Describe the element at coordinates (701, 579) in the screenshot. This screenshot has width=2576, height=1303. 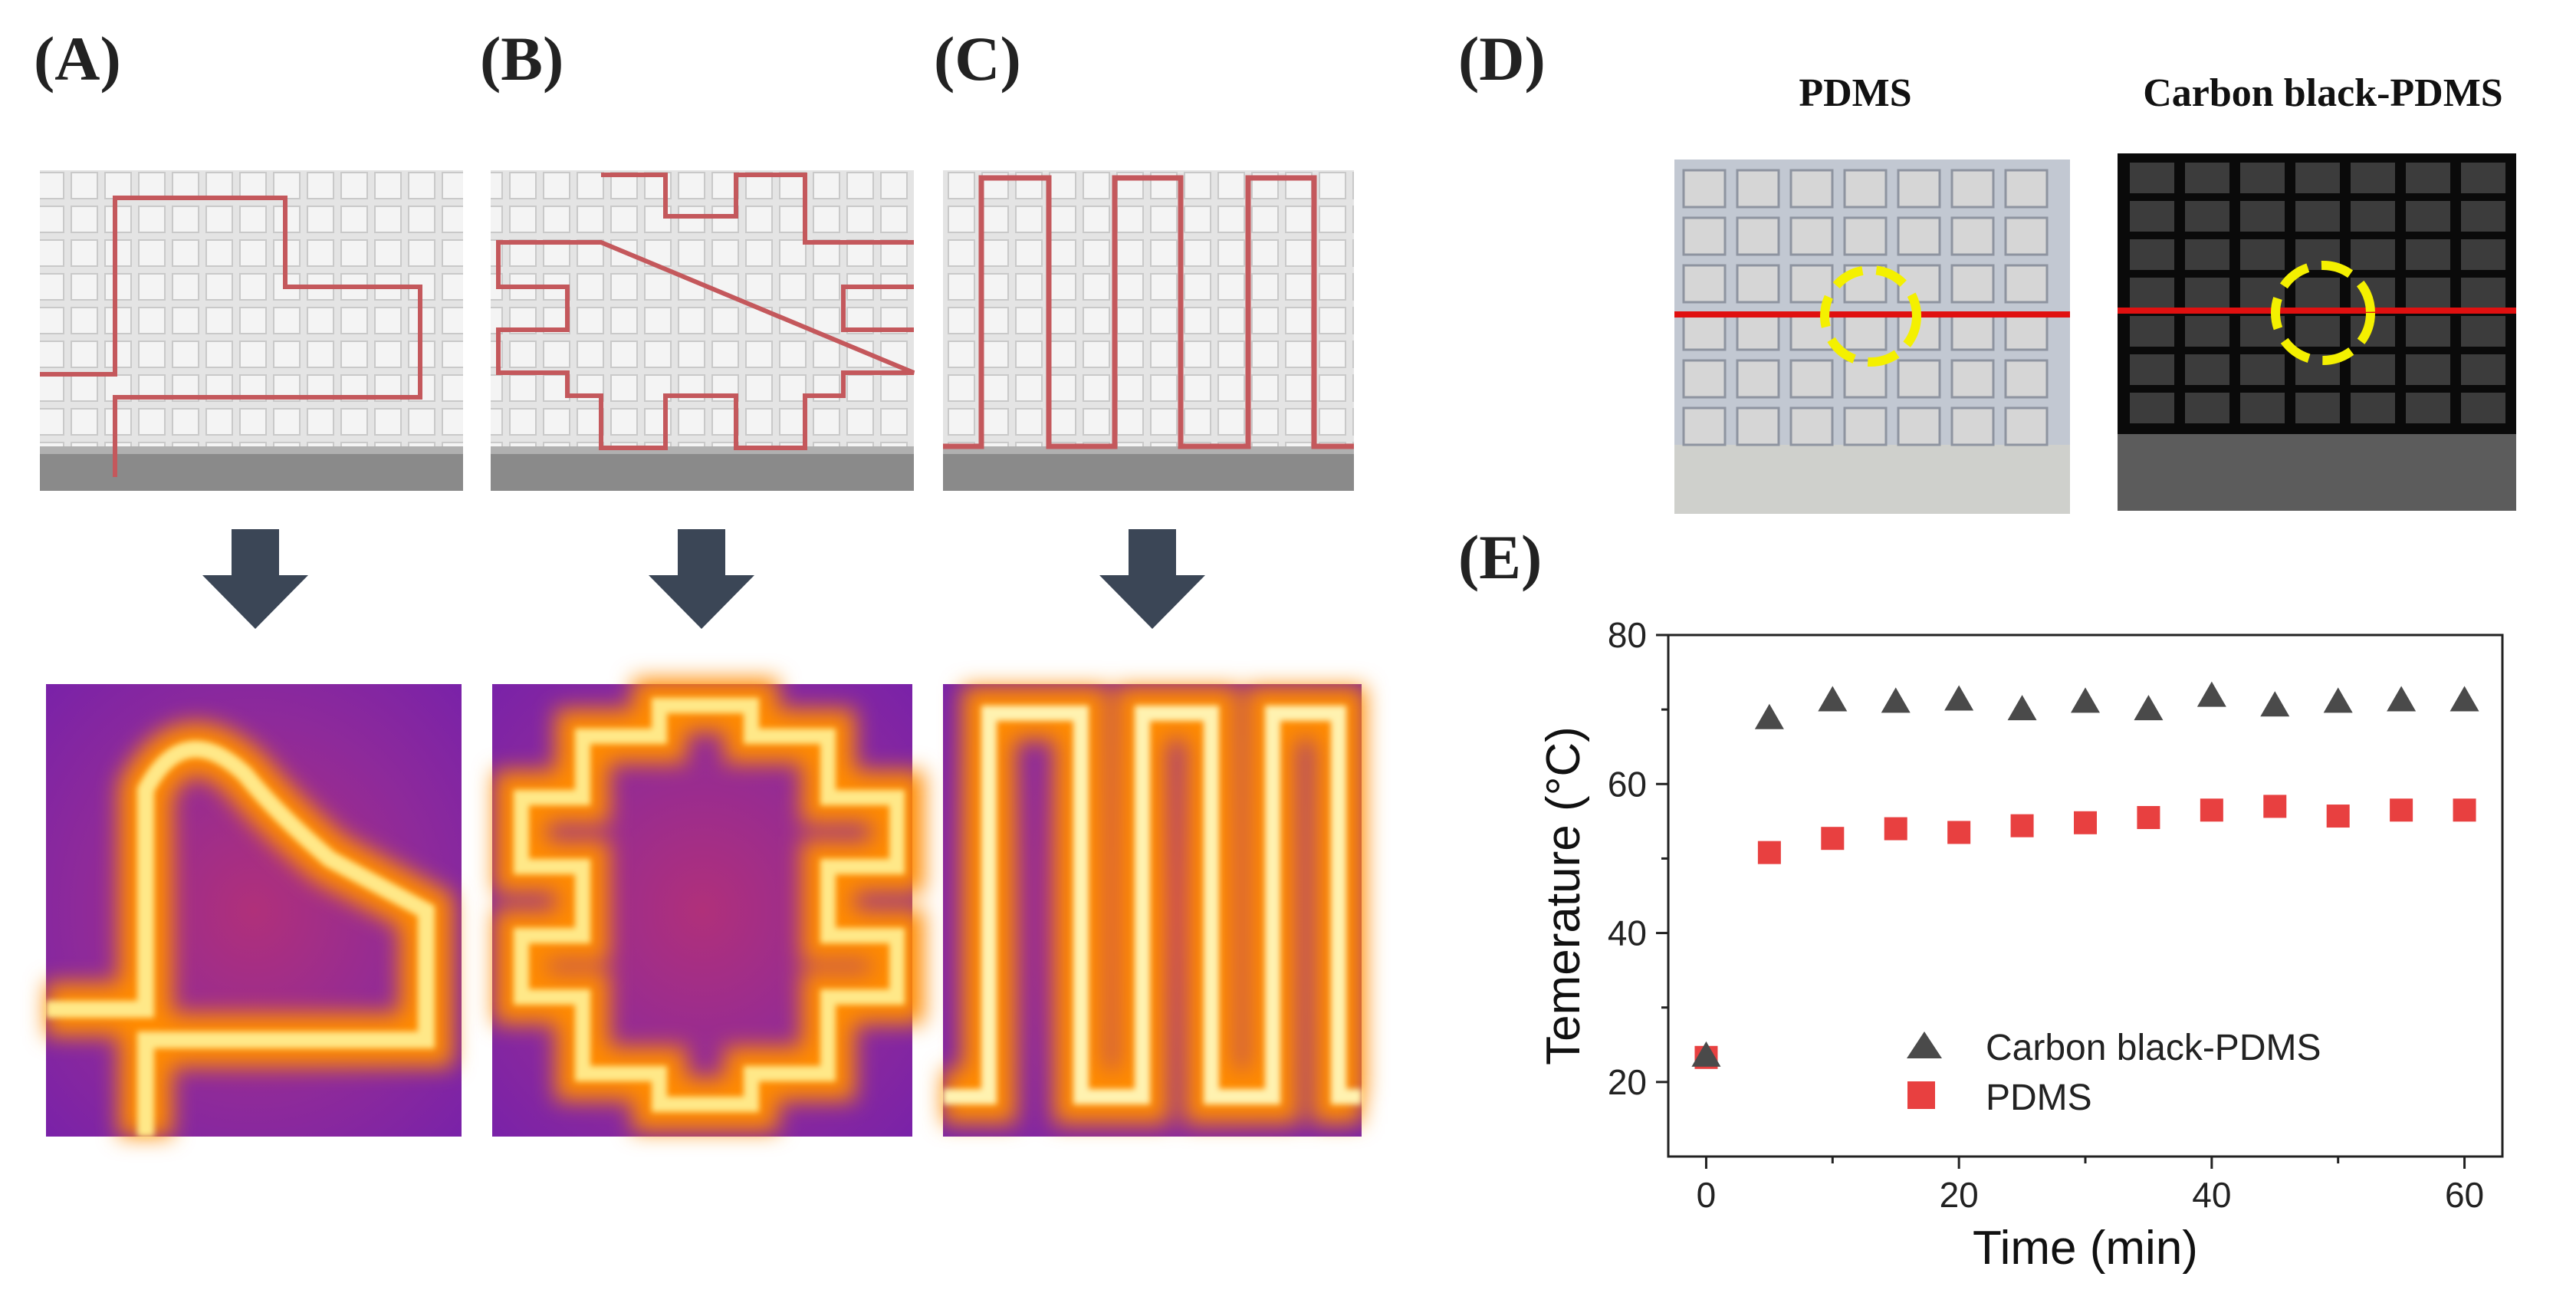
I see `arrow-b` at that location.